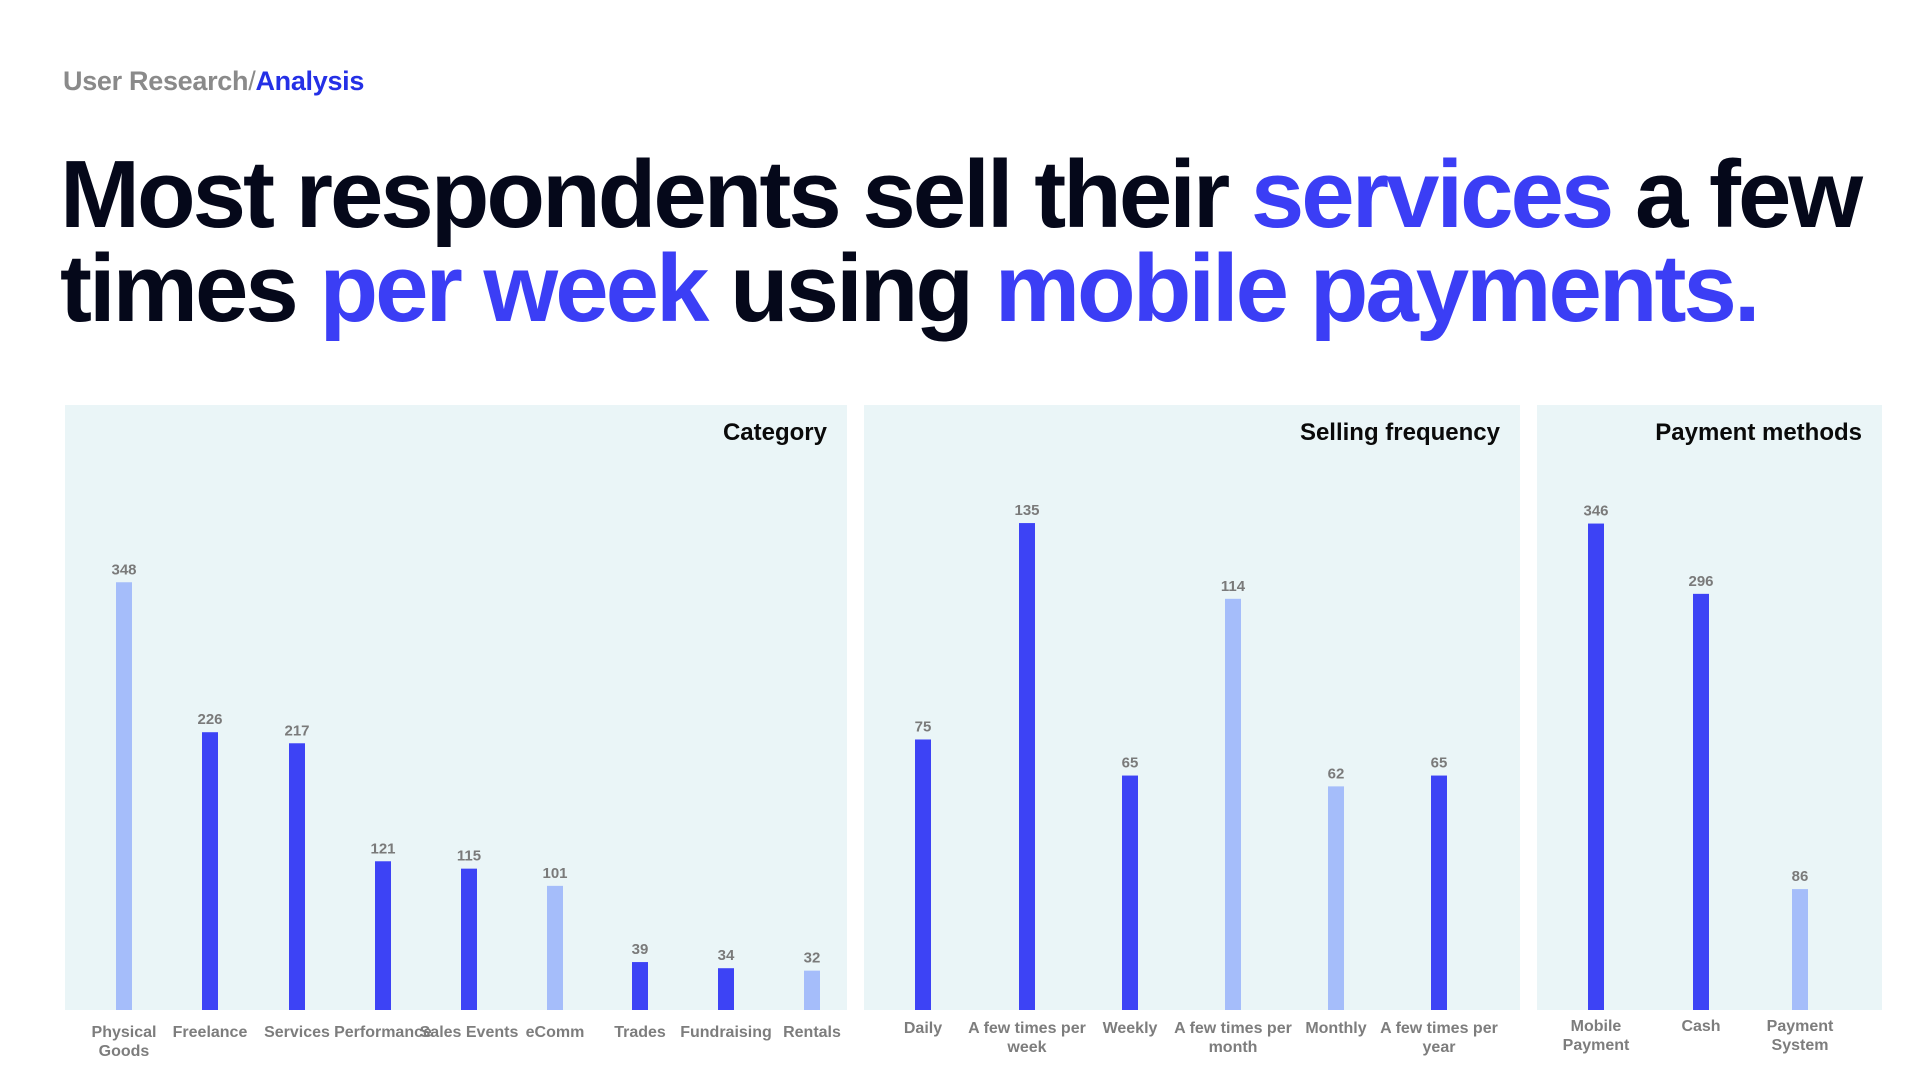  Describe the element at coordinates (1336, 1028) in the screenshot. I see `category-tick-label: Monthly` at that location.